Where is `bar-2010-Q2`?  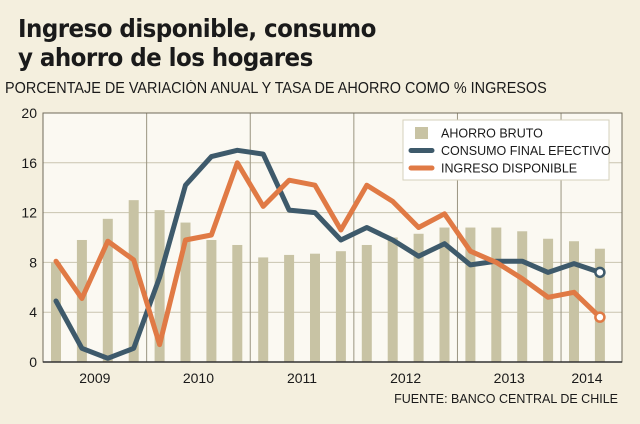
bar-2010-Q2 is located at coordinates (185, 292).